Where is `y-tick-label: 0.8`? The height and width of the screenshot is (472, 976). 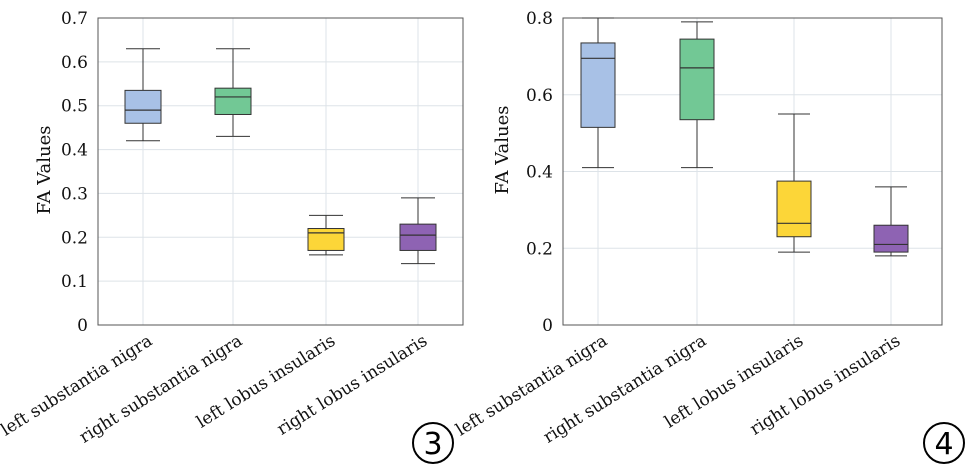 y-tick-label: 0.8 is located at coordinates (539, 19).